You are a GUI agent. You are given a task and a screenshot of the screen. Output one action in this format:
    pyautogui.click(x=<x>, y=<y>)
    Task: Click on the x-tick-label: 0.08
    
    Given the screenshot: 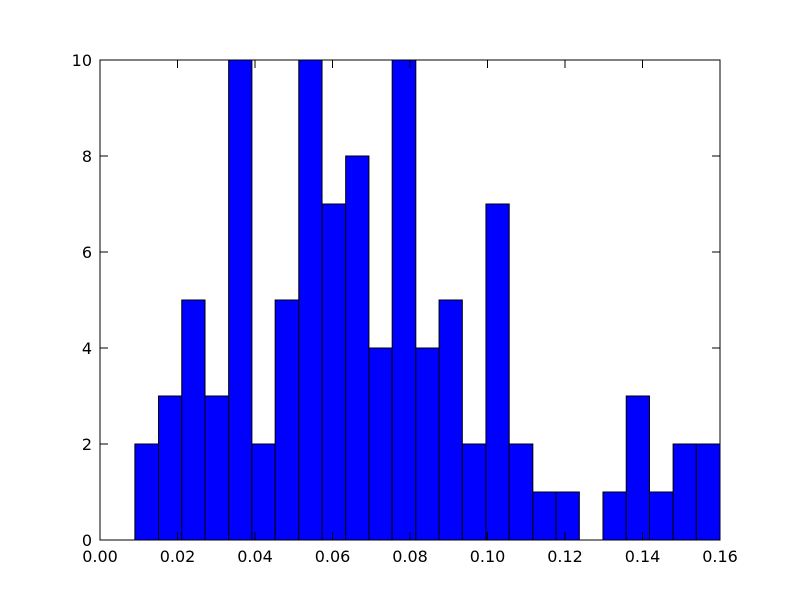 What is the action you would take?
    pyautogui.click(x=410, y=556)
    